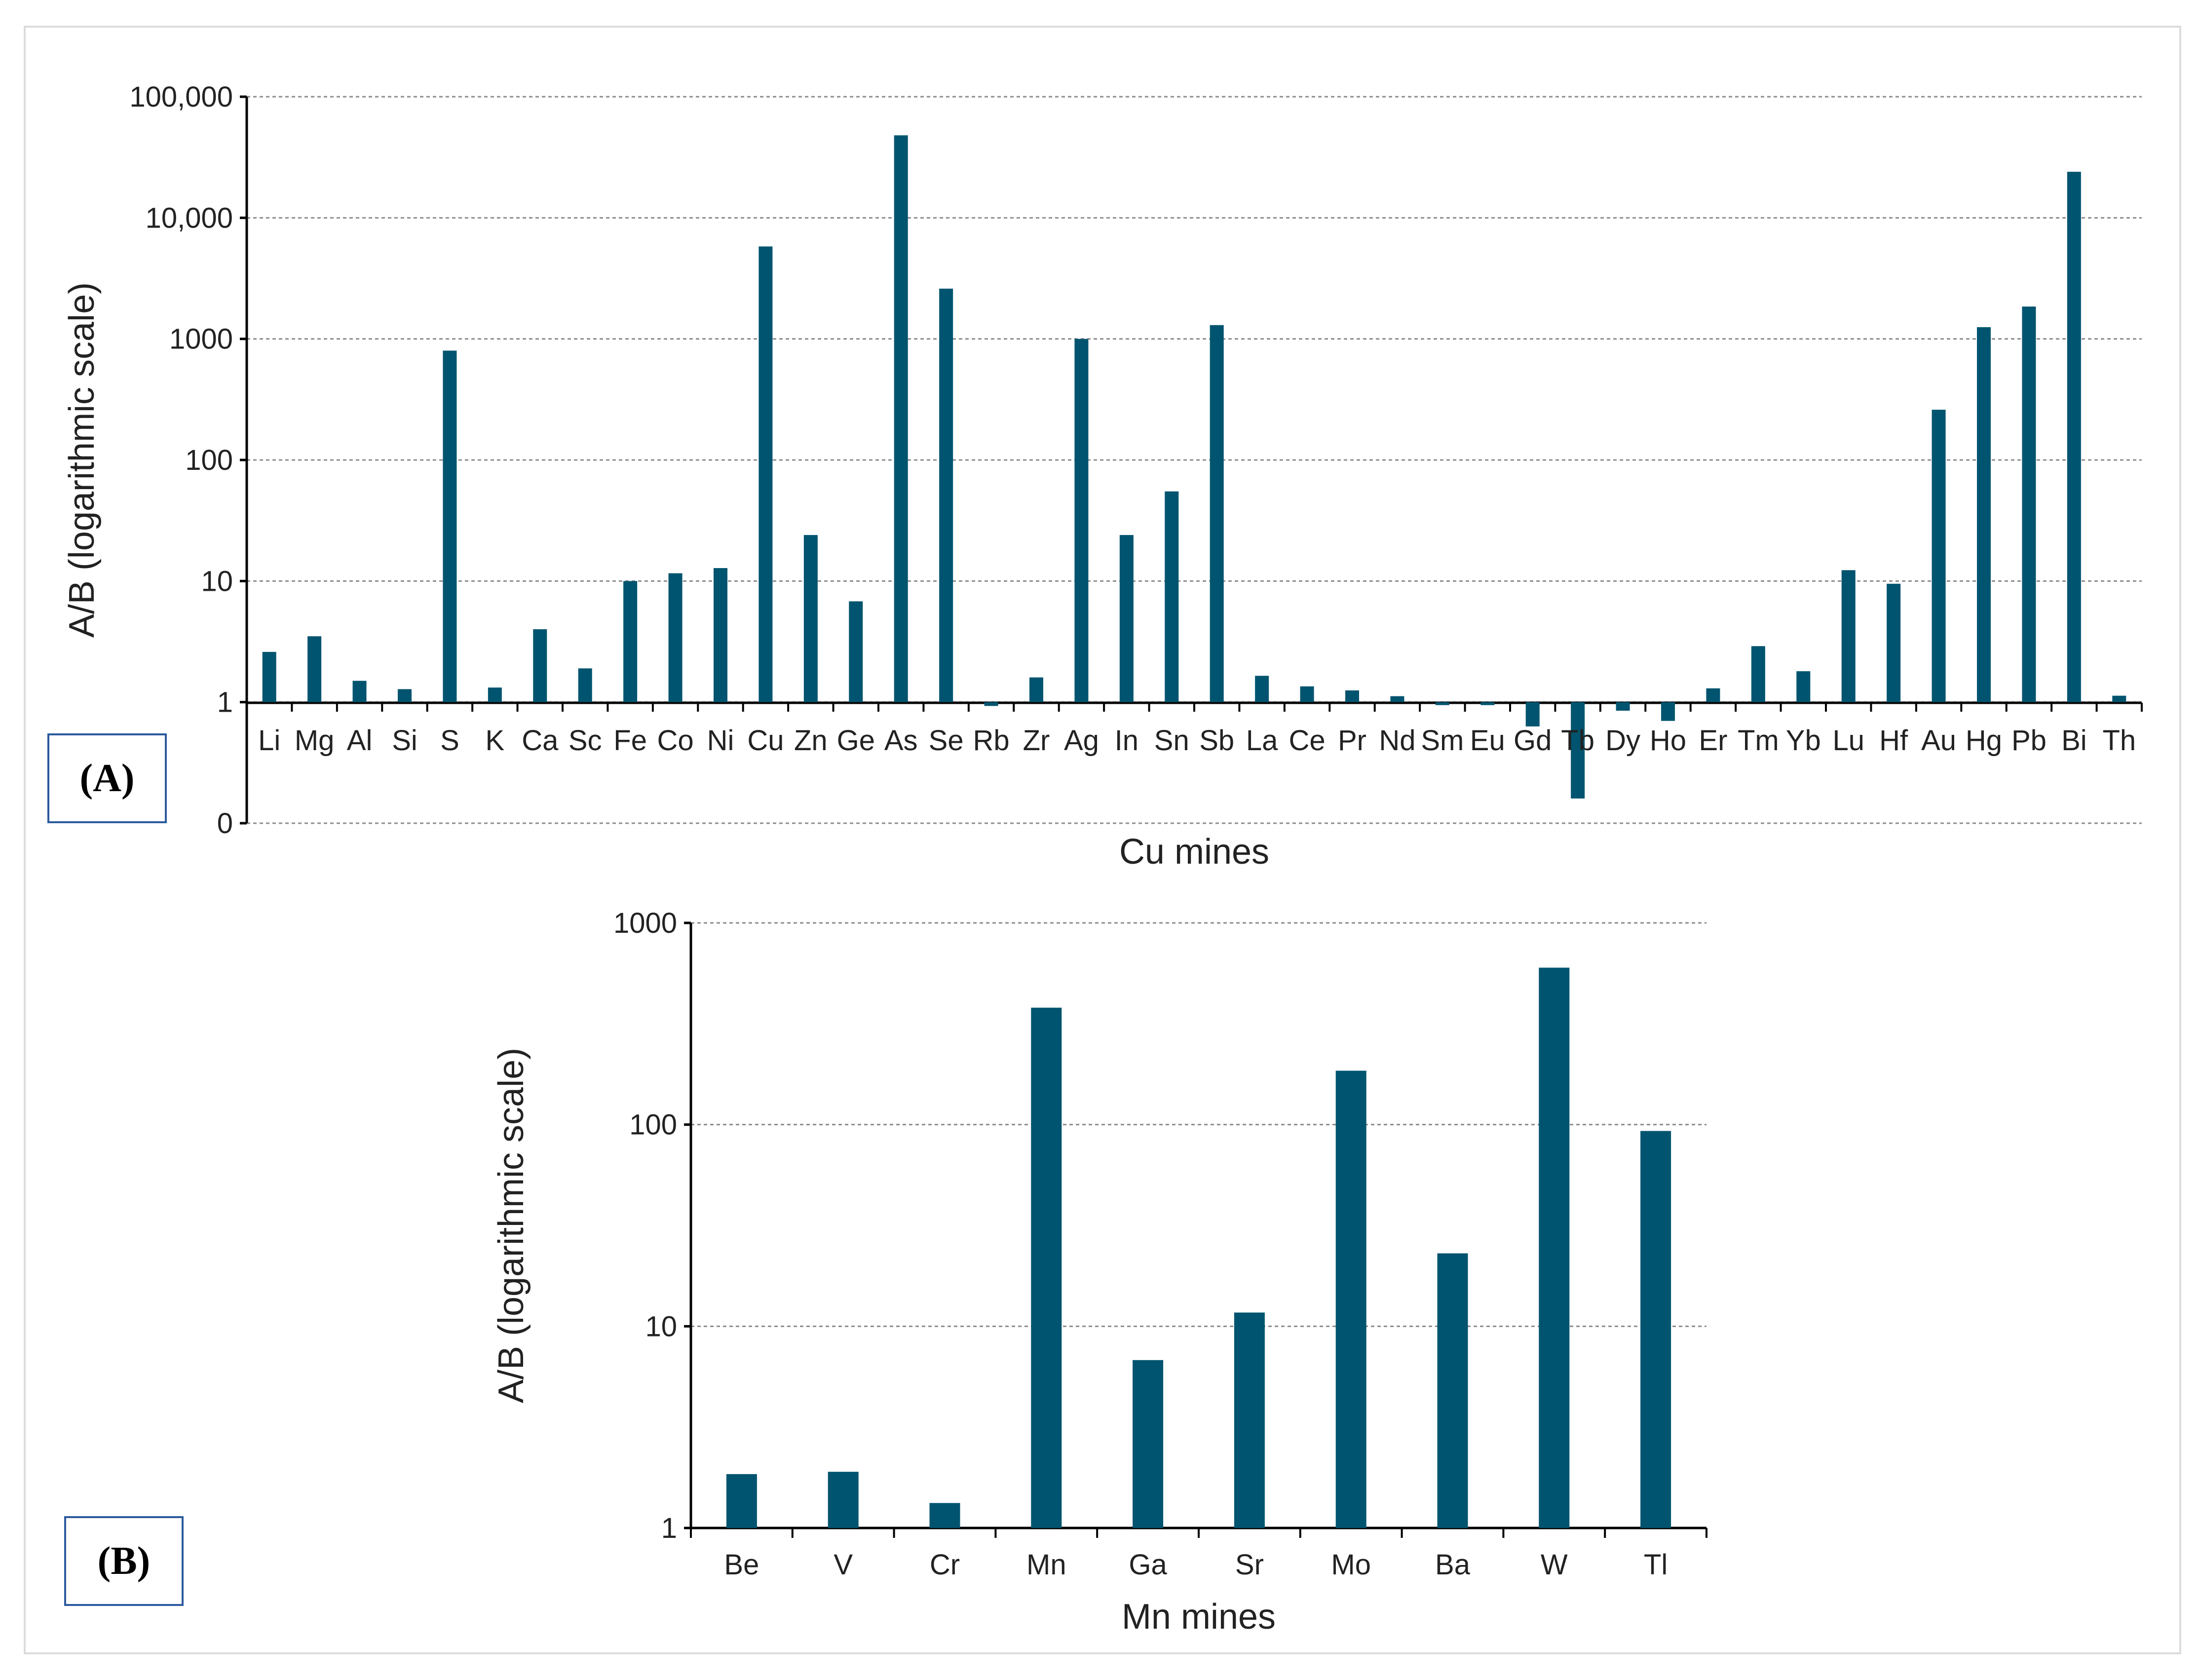 This screenshot has width=2199, height=1680. What do you see at coordinates (1452, 1390) in the screenshot?
I see `bar-b-ba` at bounding box center [1452, 1390].